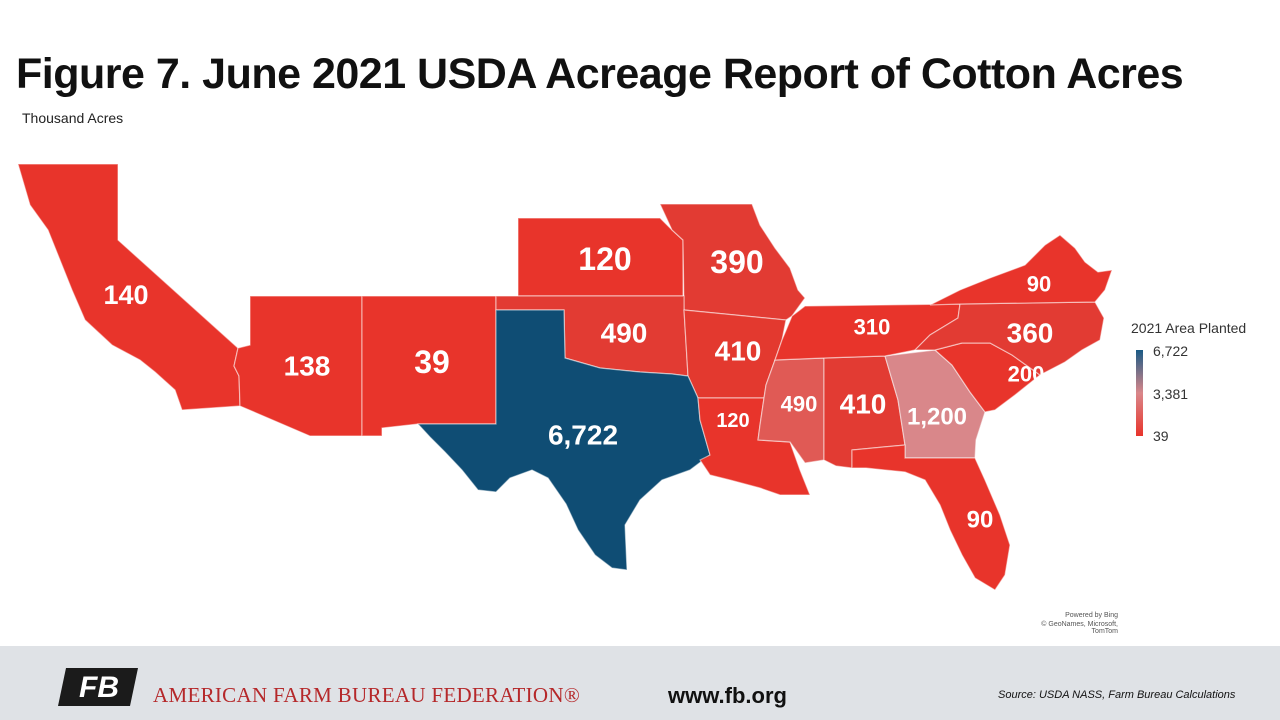 This screenshot has height=720, width=1280. Describe the element at coordinates (125, 295) in the screenshot. I see `label-california: 140` at that location.